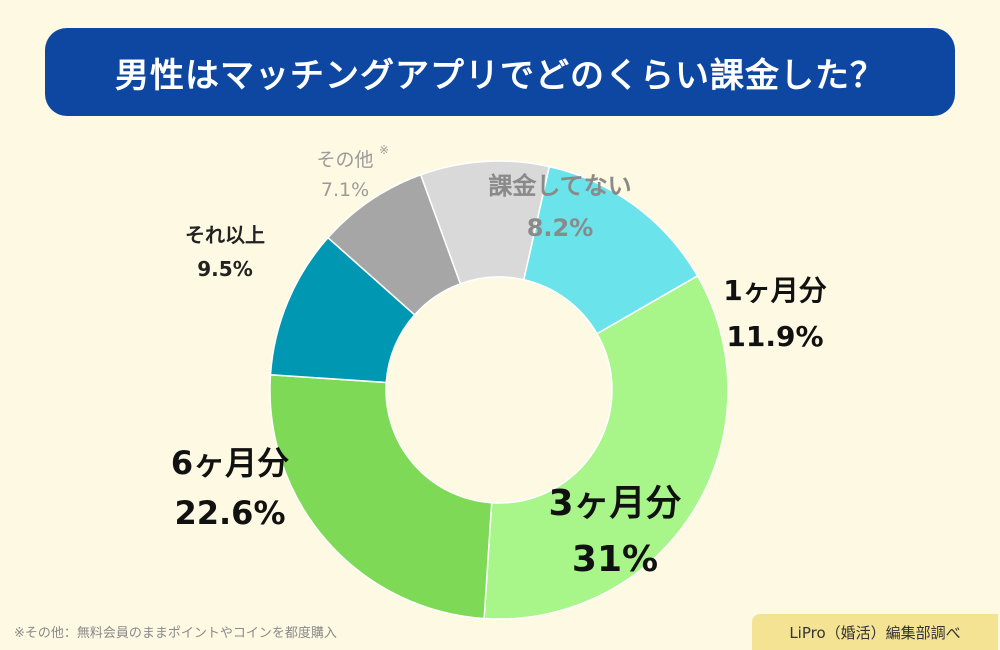 The width and height of the screenshot is (1000, 650). Describe the element at coordinates (230, 463) in the screenshot. I see `slice-name-6-months: 6ヶ月分` at that location.